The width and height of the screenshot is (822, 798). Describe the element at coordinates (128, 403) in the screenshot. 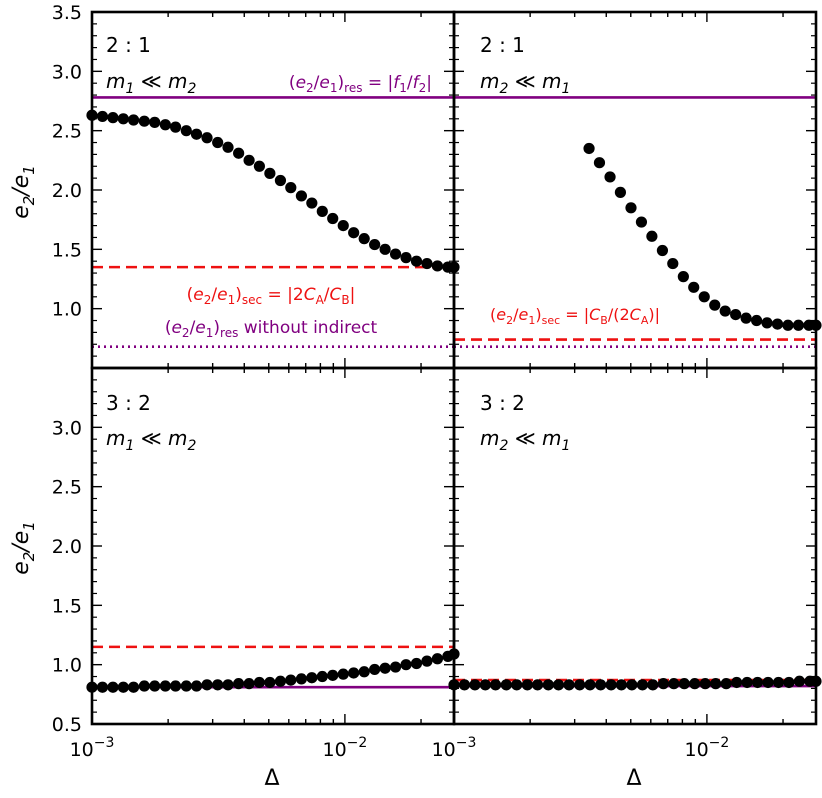

I see `resonance-label: 3 : 2` at that location.